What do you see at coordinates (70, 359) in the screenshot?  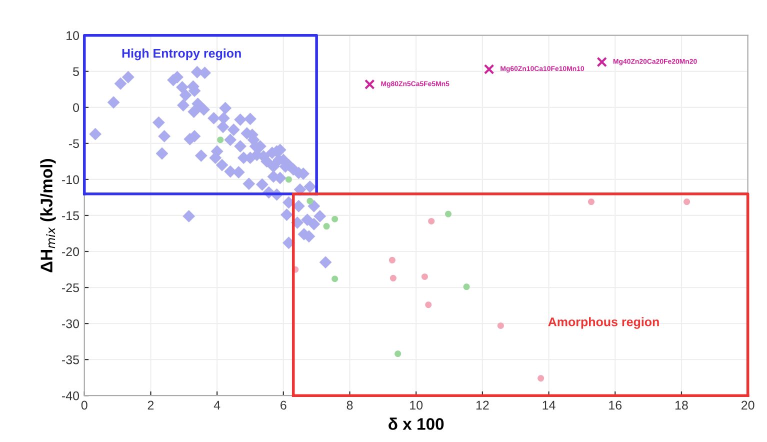 I see `y-tick-label: -35` at bounding box center [70, 359].